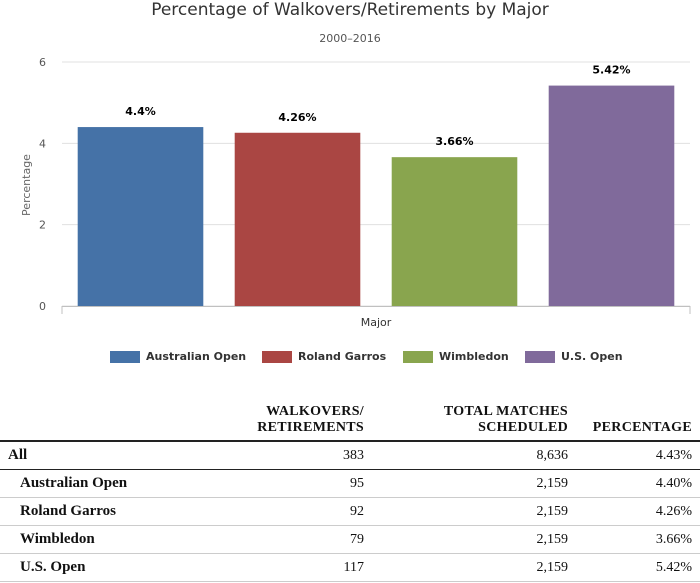  Describe the element at coordinates (42, 225) in the screenshot. I see `y-tick-label: 2` at that location.